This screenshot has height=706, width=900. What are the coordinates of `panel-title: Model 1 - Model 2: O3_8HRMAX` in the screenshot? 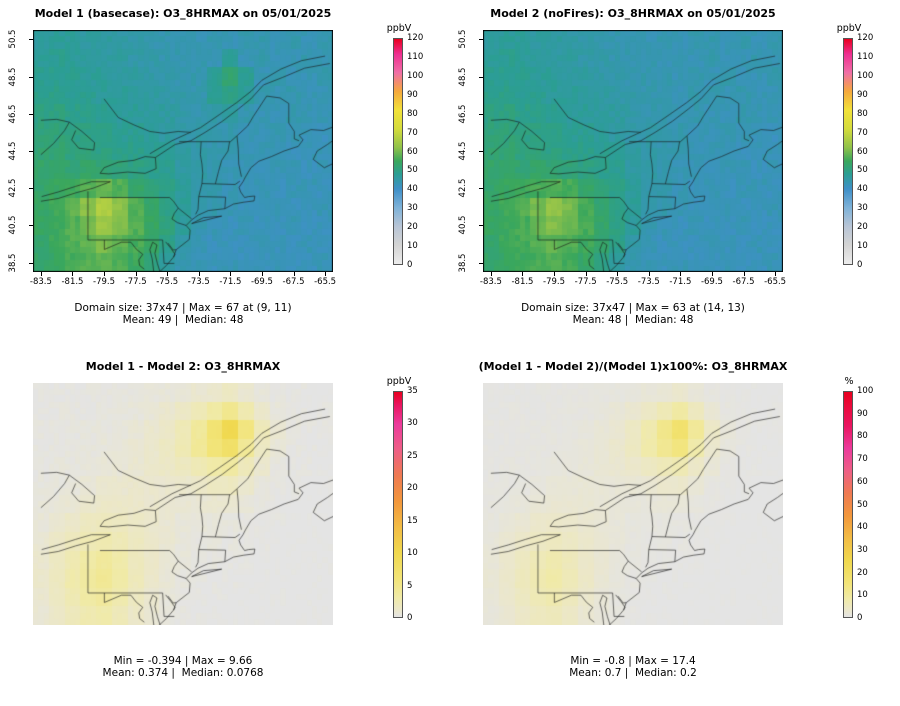 It's located at (183, 366).